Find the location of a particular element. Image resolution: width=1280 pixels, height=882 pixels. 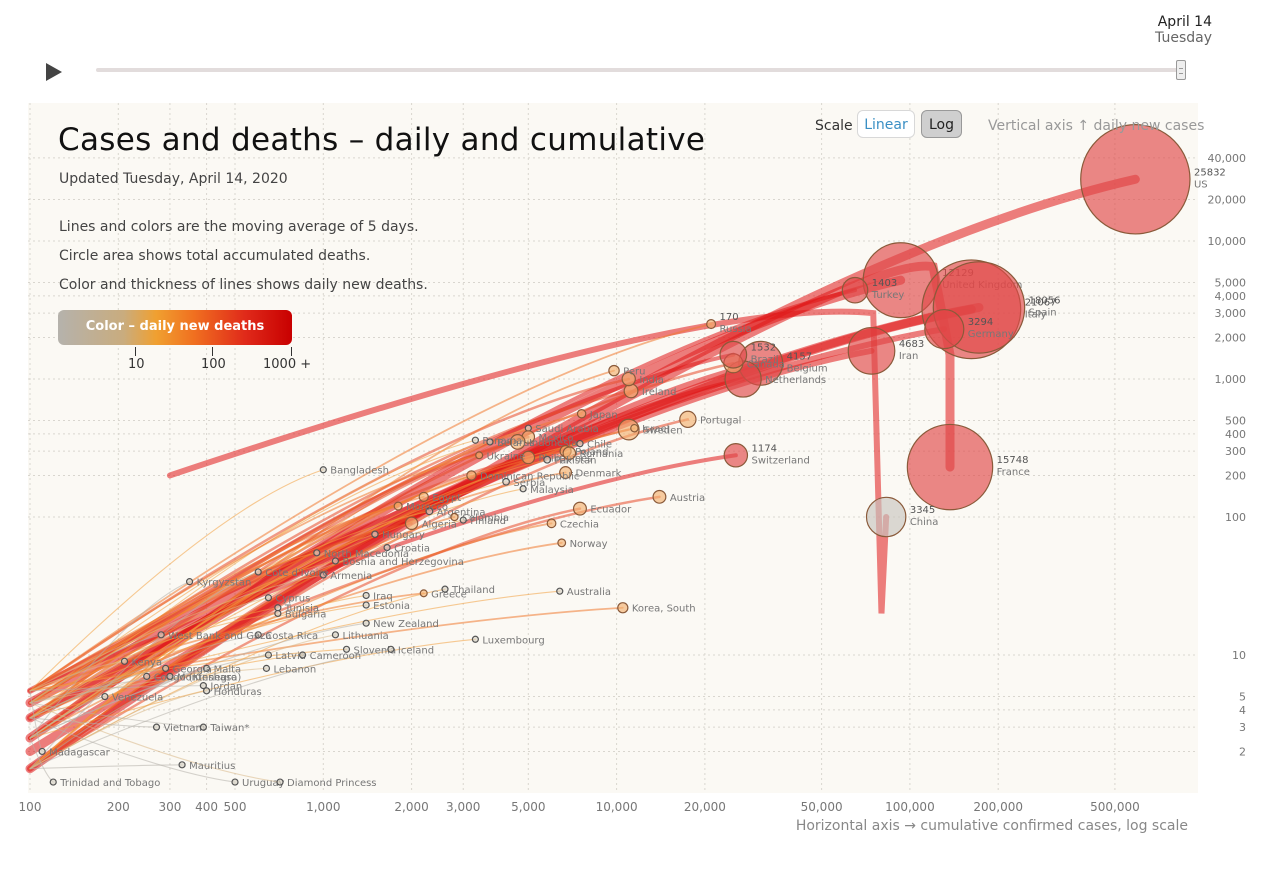

timeline-handle is located at coordinates (1181, 70).